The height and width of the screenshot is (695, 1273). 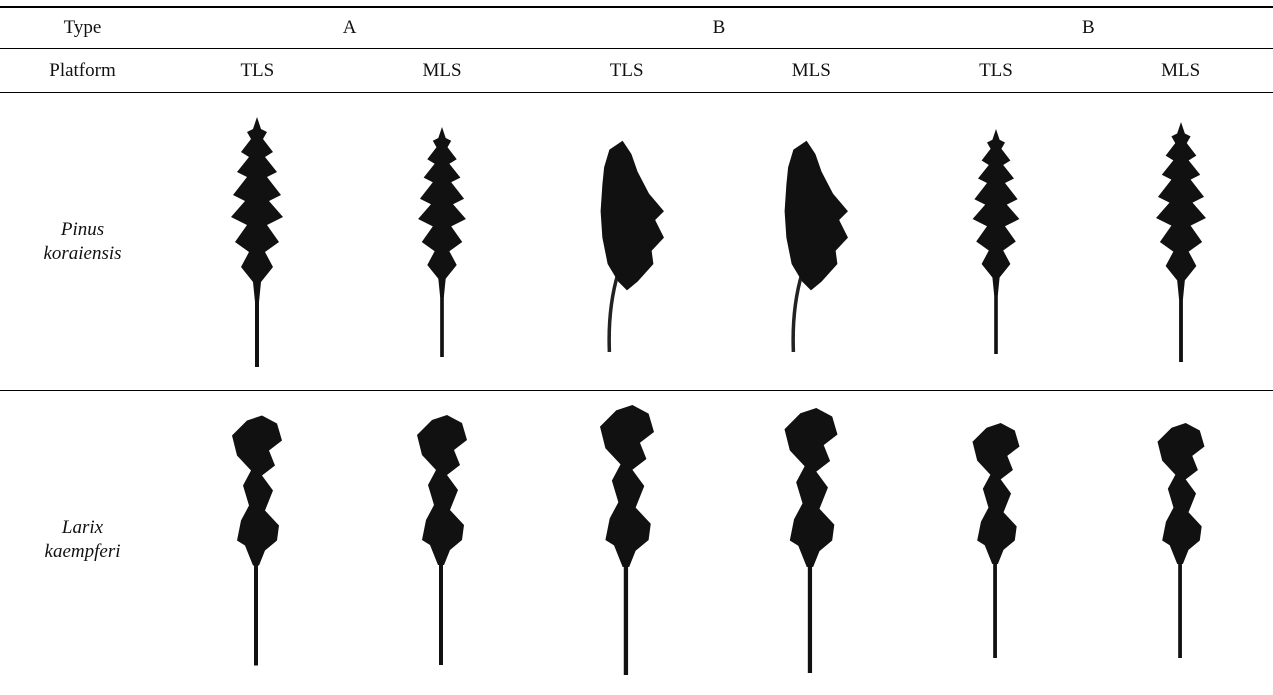 I want to click on group-label: A, so click(x=350, y=27).